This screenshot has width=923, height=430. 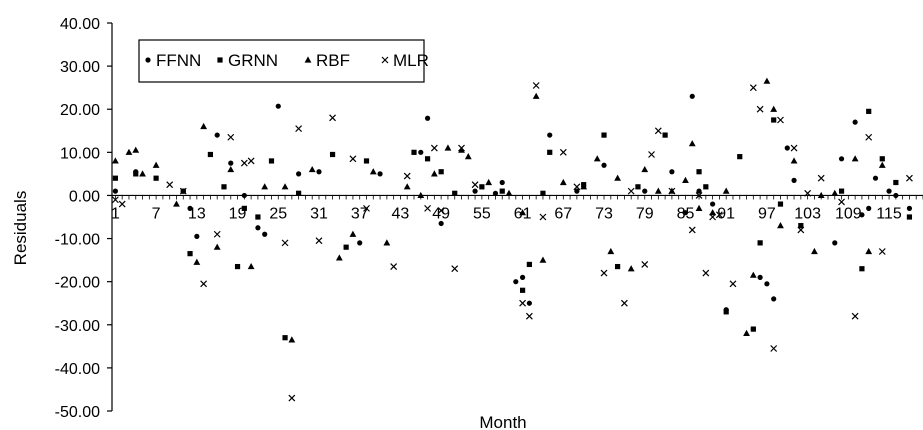 What do you see at coordinates (156, 213) in the screenshot?
I see `x-tick-label: 7` at bounding box center [156, 213].